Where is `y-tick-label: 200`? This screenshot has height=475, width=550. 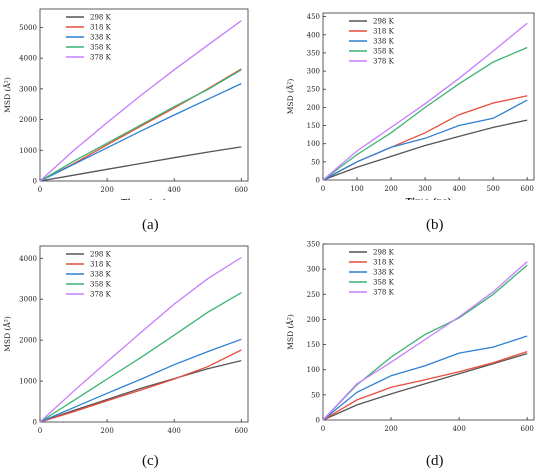 y-tick-label: 200 is located at coordinates (313, 108).